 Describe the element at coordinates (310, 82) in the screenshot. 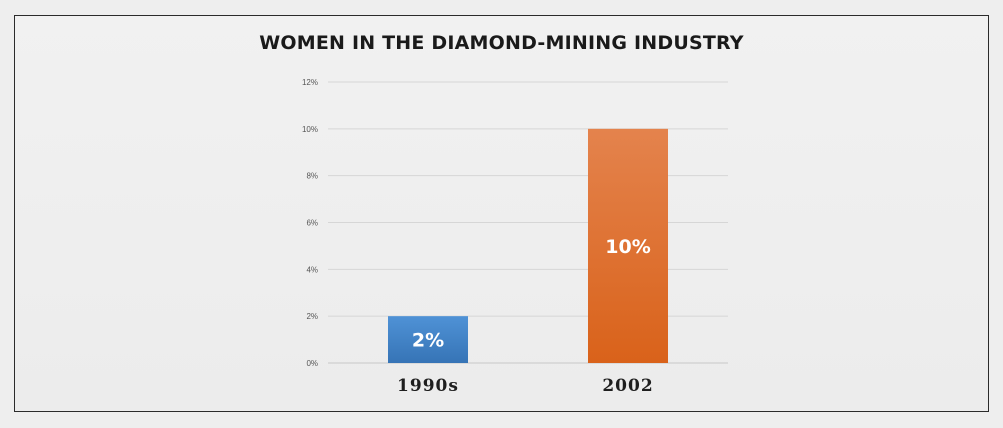

I see `y-tick-label: 12%` at that location.